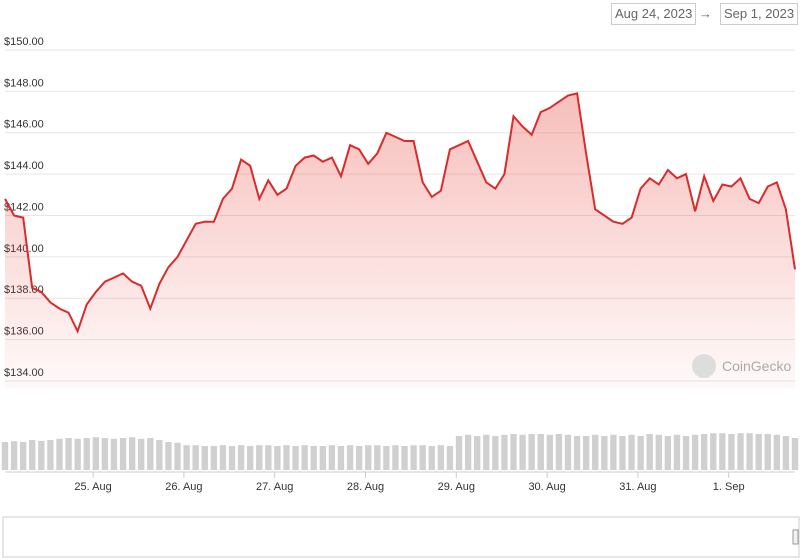  Describe the element at coordinates (24, 125) in the screenshot. I see `y-tick-label: $146.00` at that location.